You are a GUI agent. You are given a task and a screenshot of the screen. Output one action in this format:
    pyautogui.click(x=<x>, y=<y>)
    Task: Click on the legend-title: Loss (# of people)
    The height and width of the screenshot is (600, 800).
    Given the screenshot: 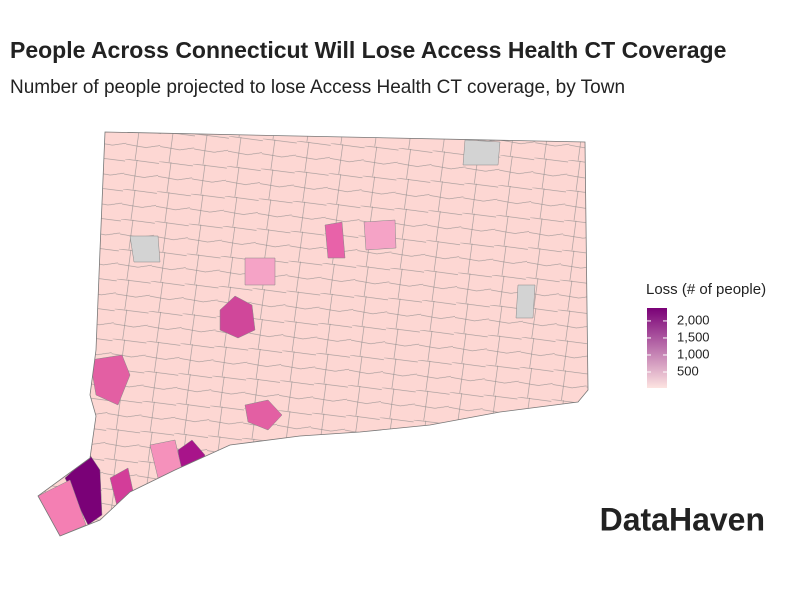 What is the action you would take?
    pyautogui.click(x=706, y=289)
    